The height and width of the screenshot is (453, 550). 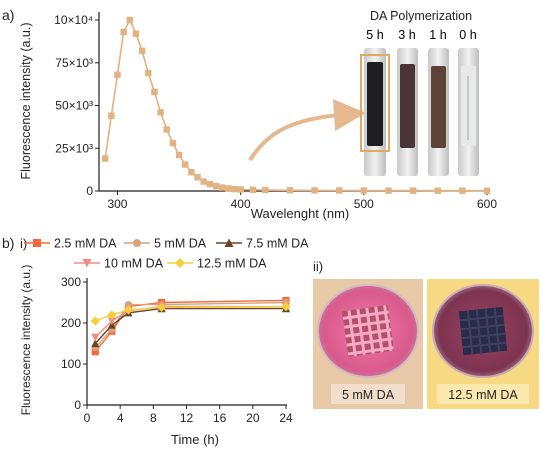 What do you see at coordinates (253, 418) in the screenshot?
I see `chartB-x-tick-label: 20` at bounding box center [253, 418].